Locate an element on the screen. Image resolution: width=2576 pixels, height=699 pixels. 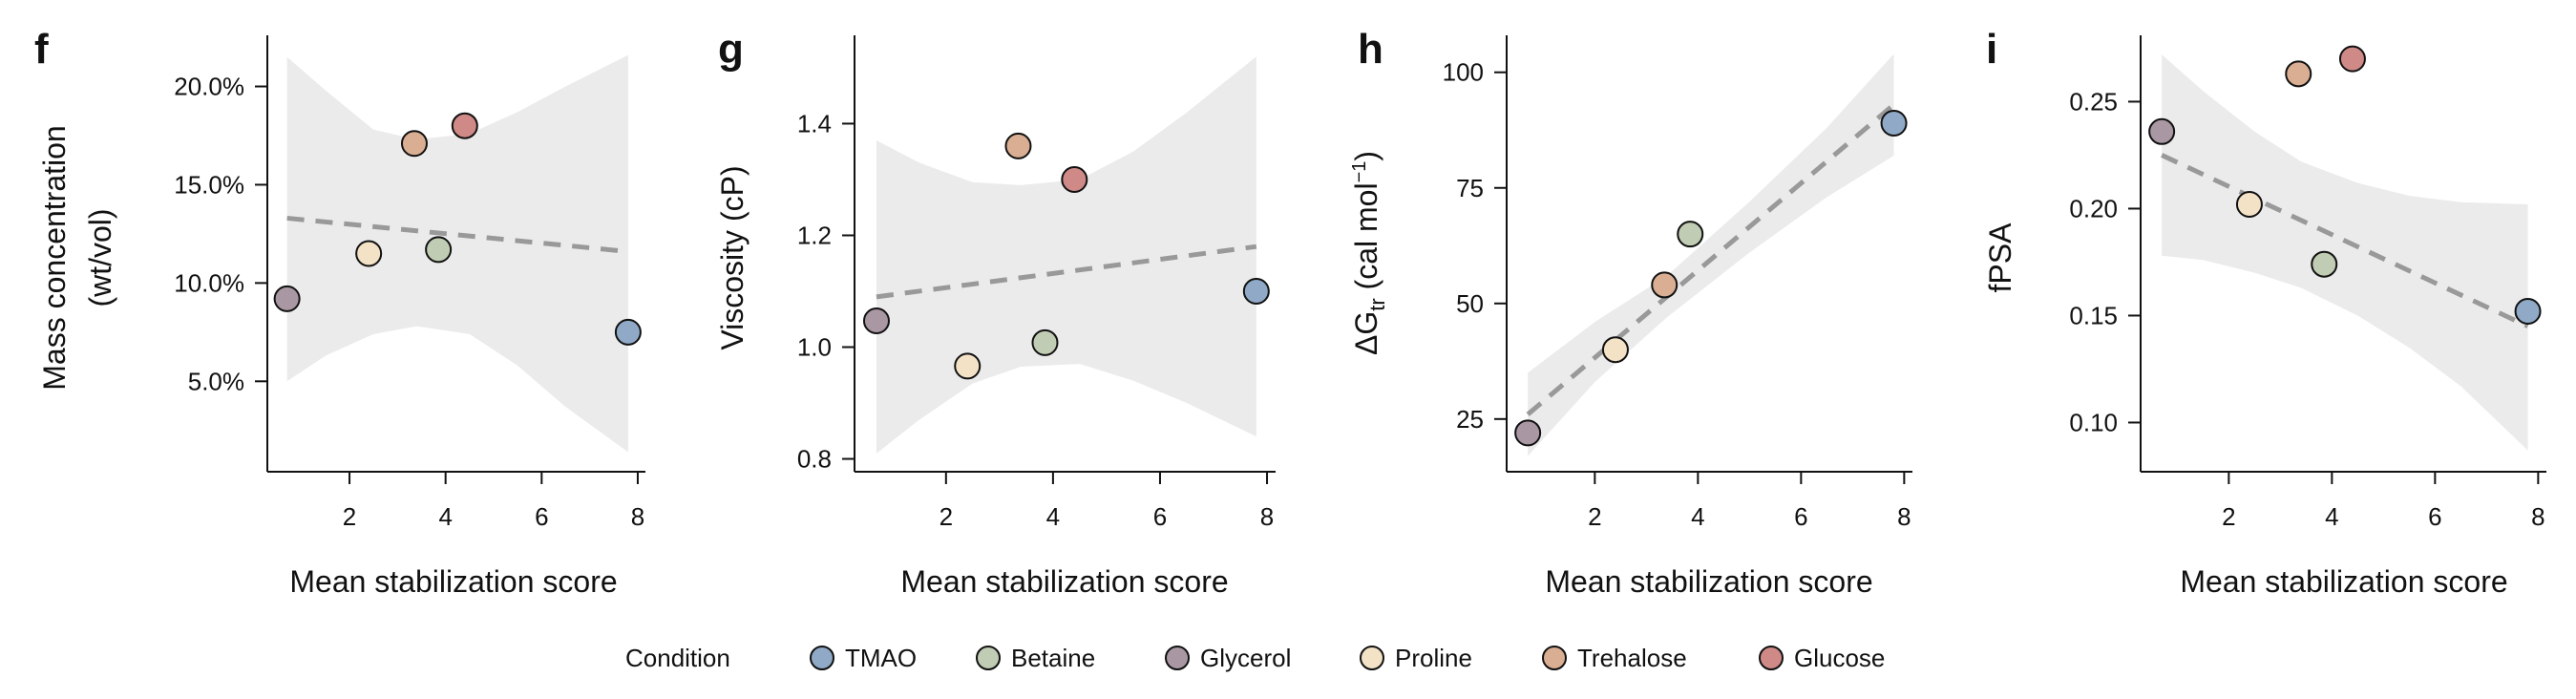
legend-item-glucose: Glucose is located at coordinates (1822, 658).